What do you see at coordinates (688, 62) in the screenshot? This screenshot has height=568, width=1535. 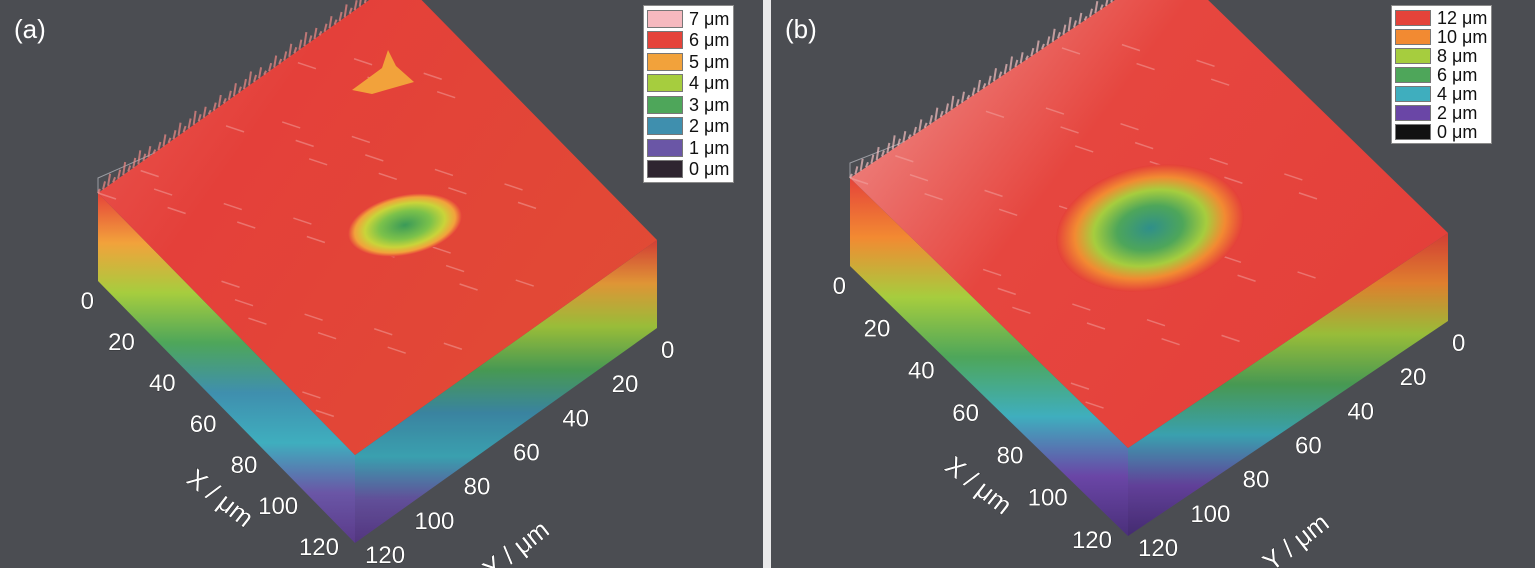 I see `legend-entry: 5 μm` at bounding box center [688, 62].